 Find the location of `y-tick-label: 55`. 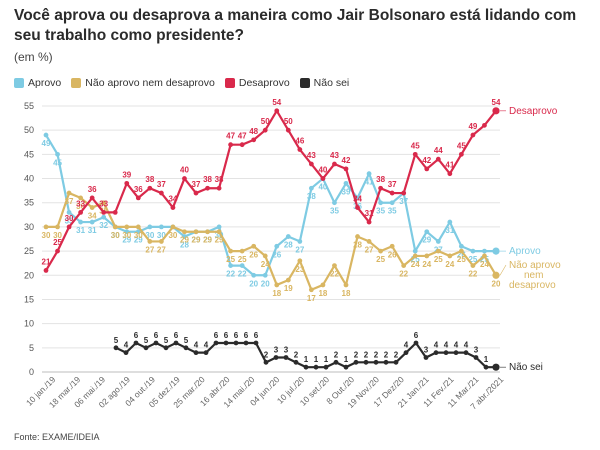

y-tick-label: 55 is located at coordinates (29, 106).